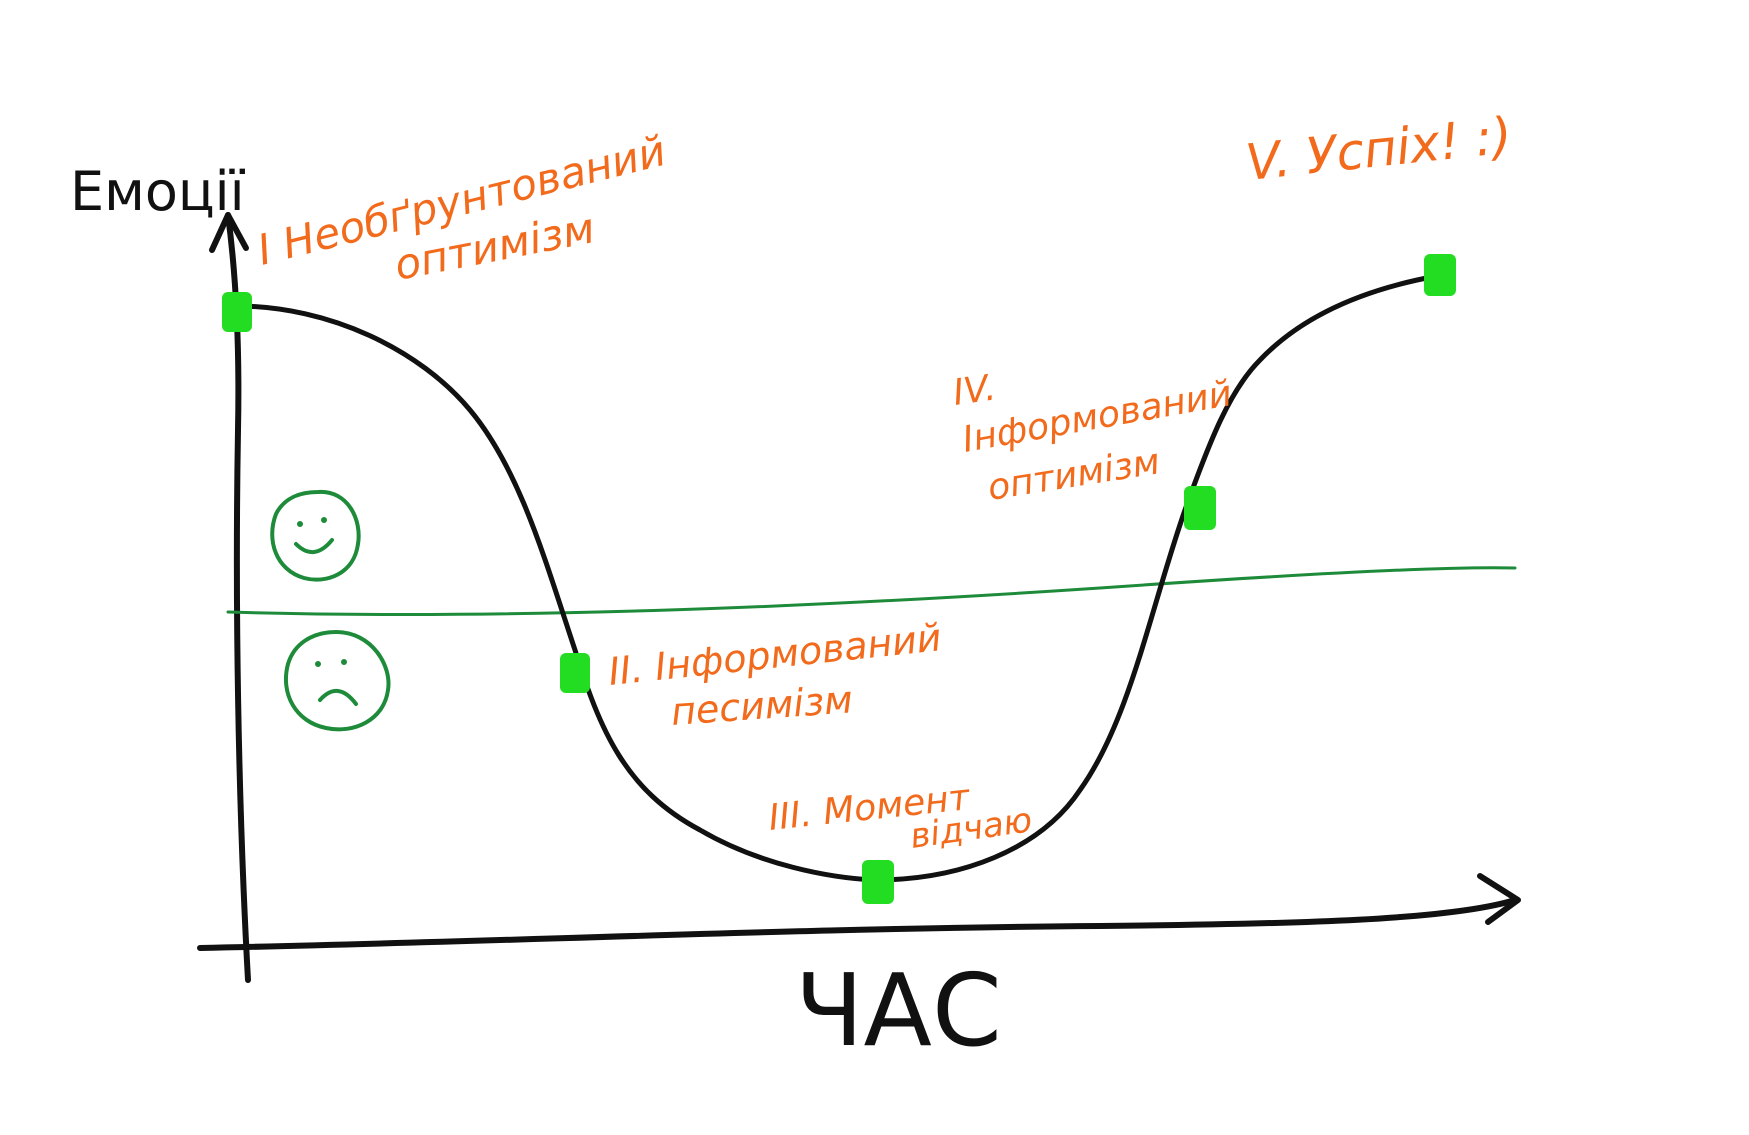 This screenshot has width=1749, height=1135. Describe the element at coordinates (857, 924) in the screenshot. I see `x-axis-line` at that location.